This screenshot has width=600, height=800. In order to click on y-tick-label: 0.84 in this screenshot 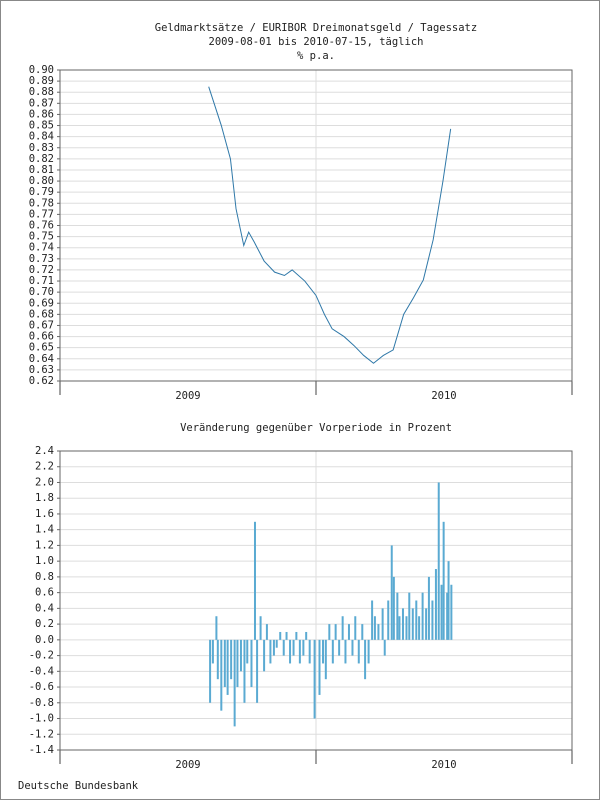, I will do `click(41, 137)`.